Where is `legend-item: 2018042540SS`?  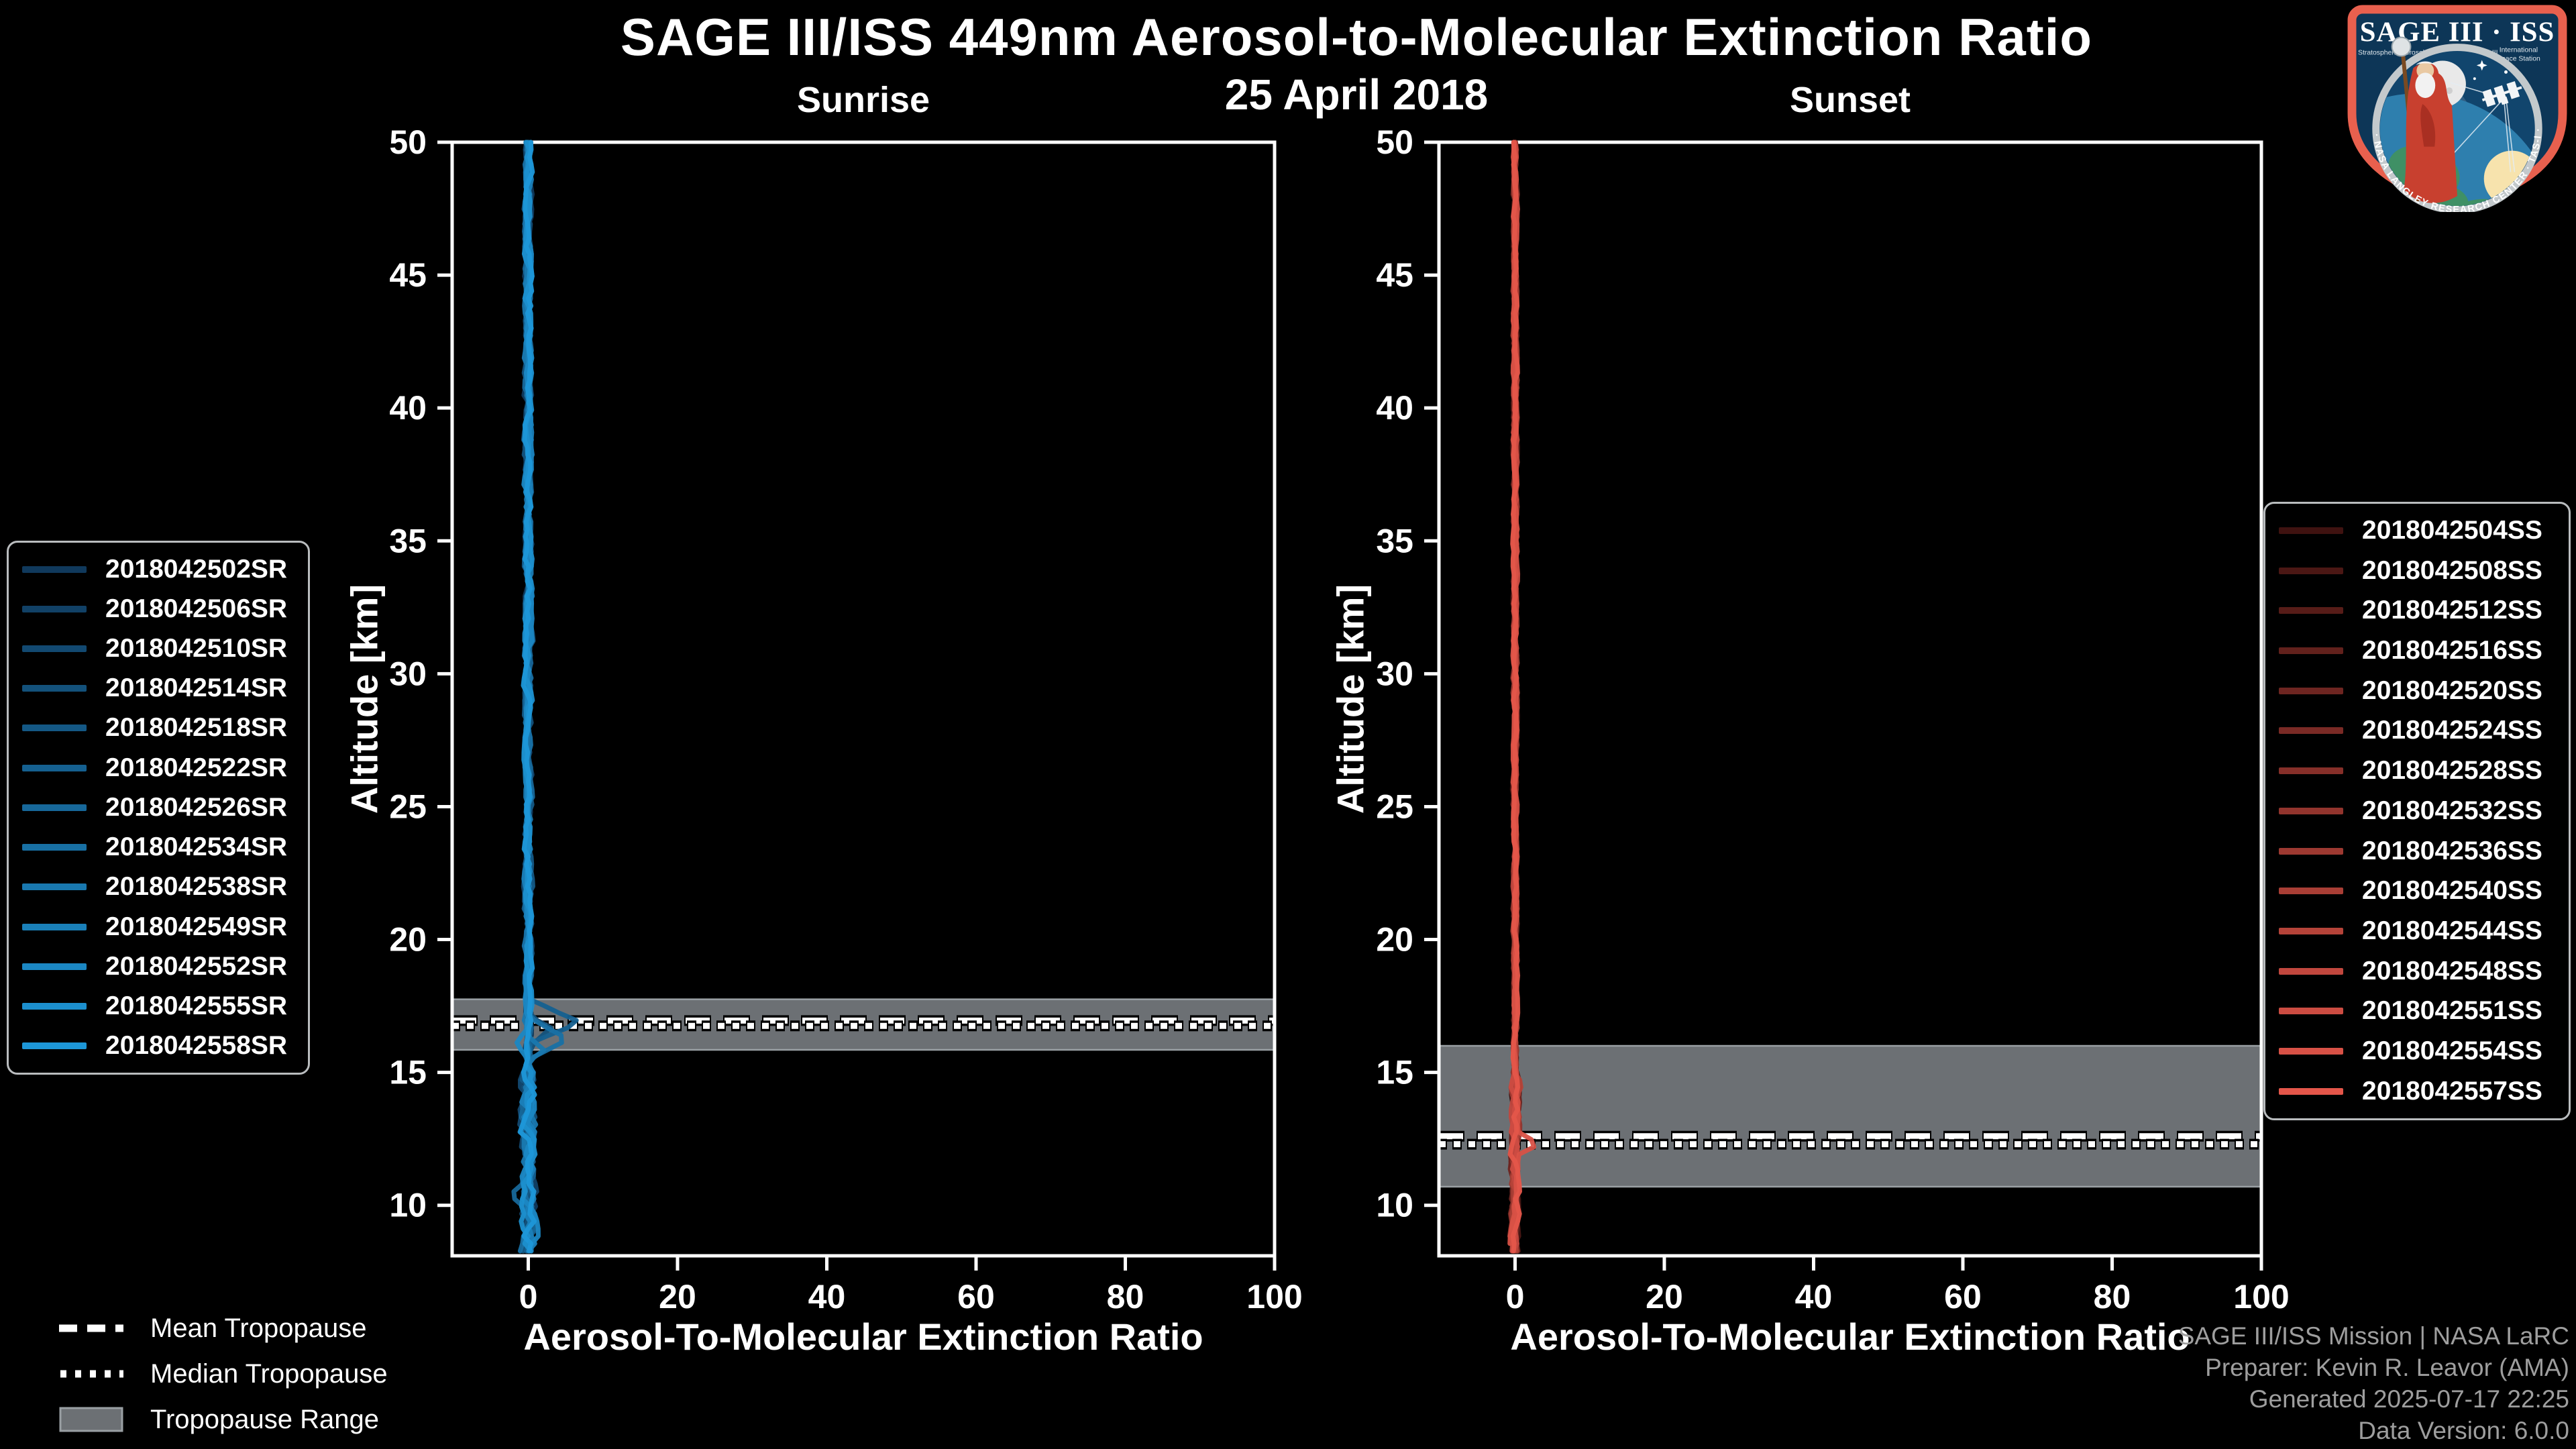 legend-item: 2018042540SS is located at coordinates (2417, 891).